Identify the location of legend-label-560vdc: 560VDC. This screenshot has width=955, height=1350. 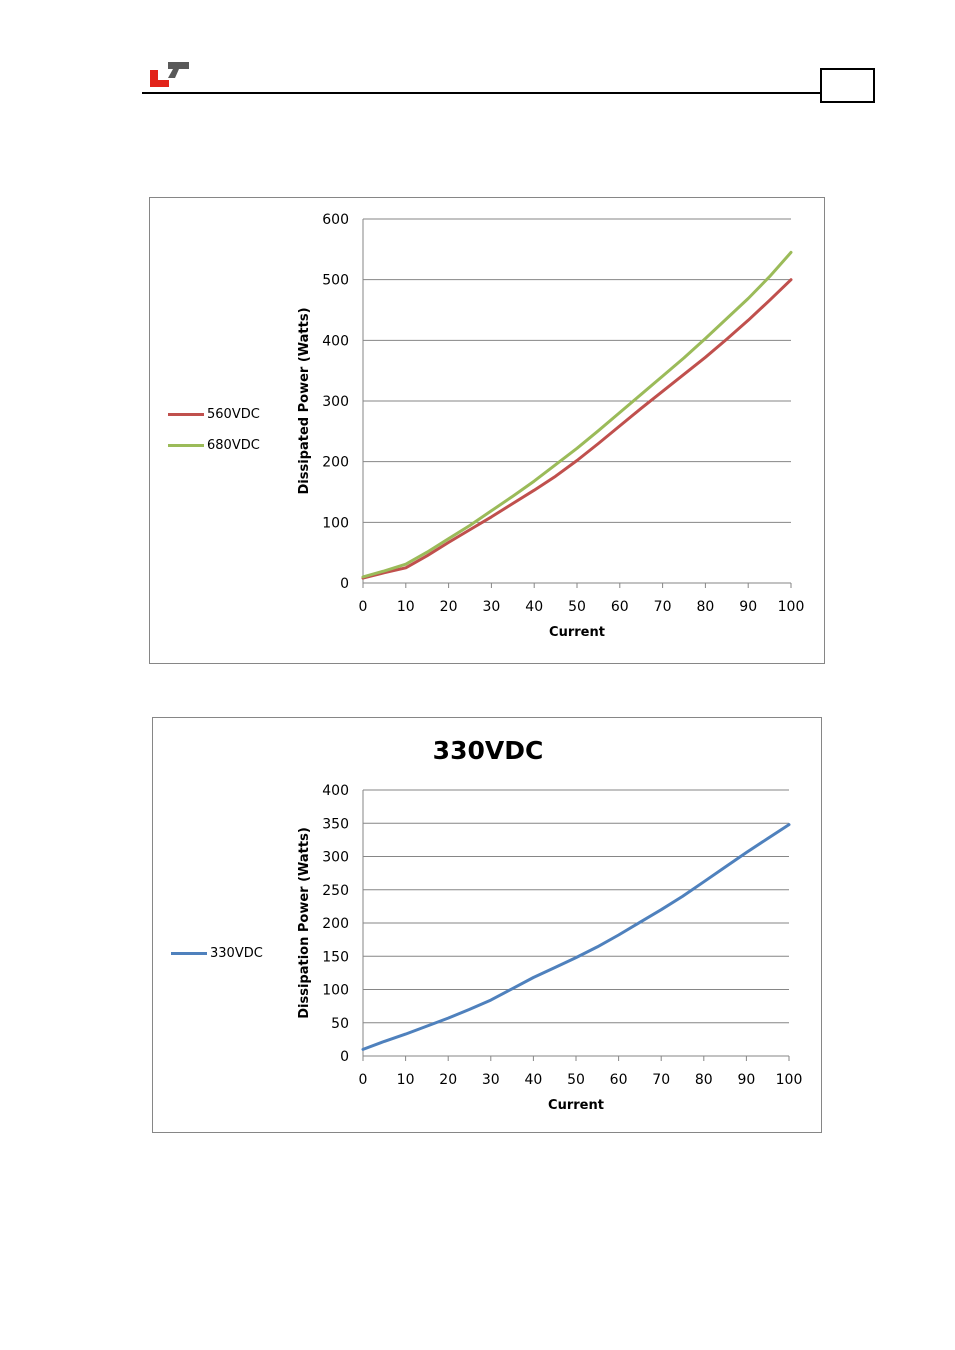
(233, 414).